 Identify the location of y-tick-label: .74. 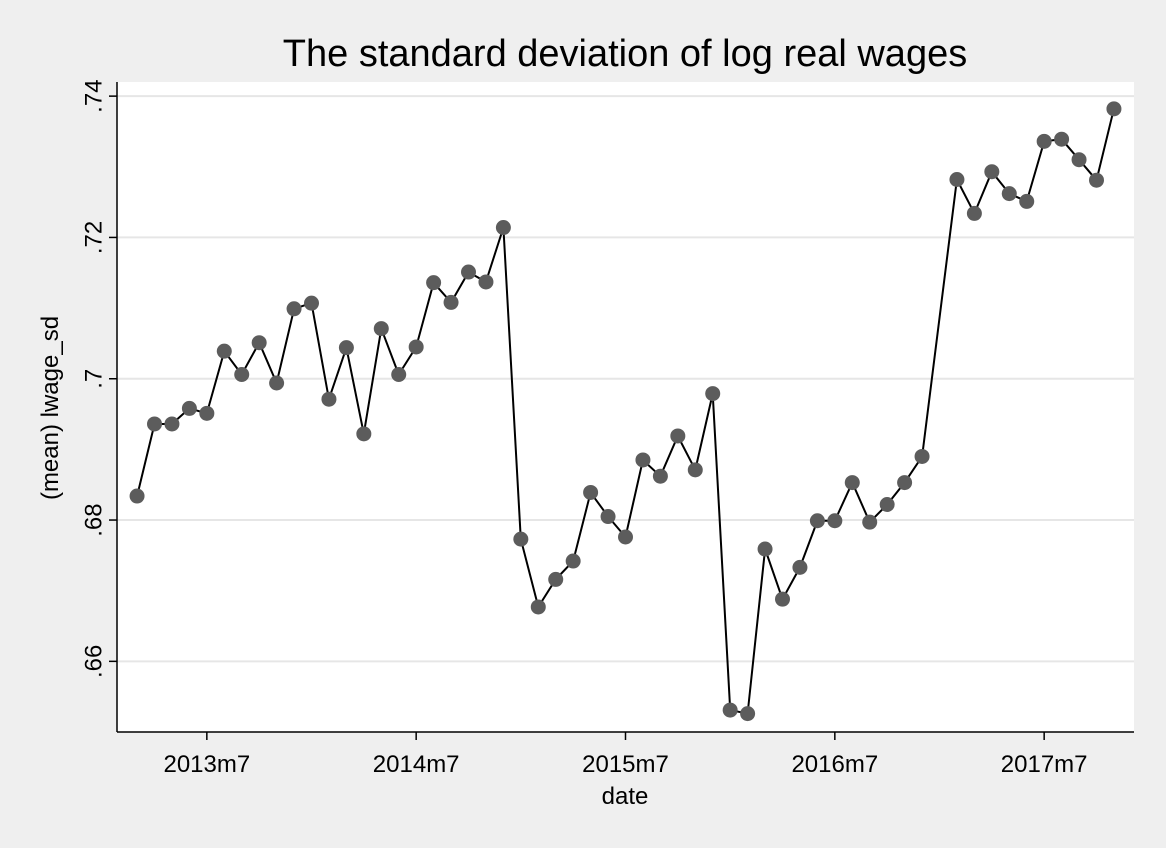
(93, 95).